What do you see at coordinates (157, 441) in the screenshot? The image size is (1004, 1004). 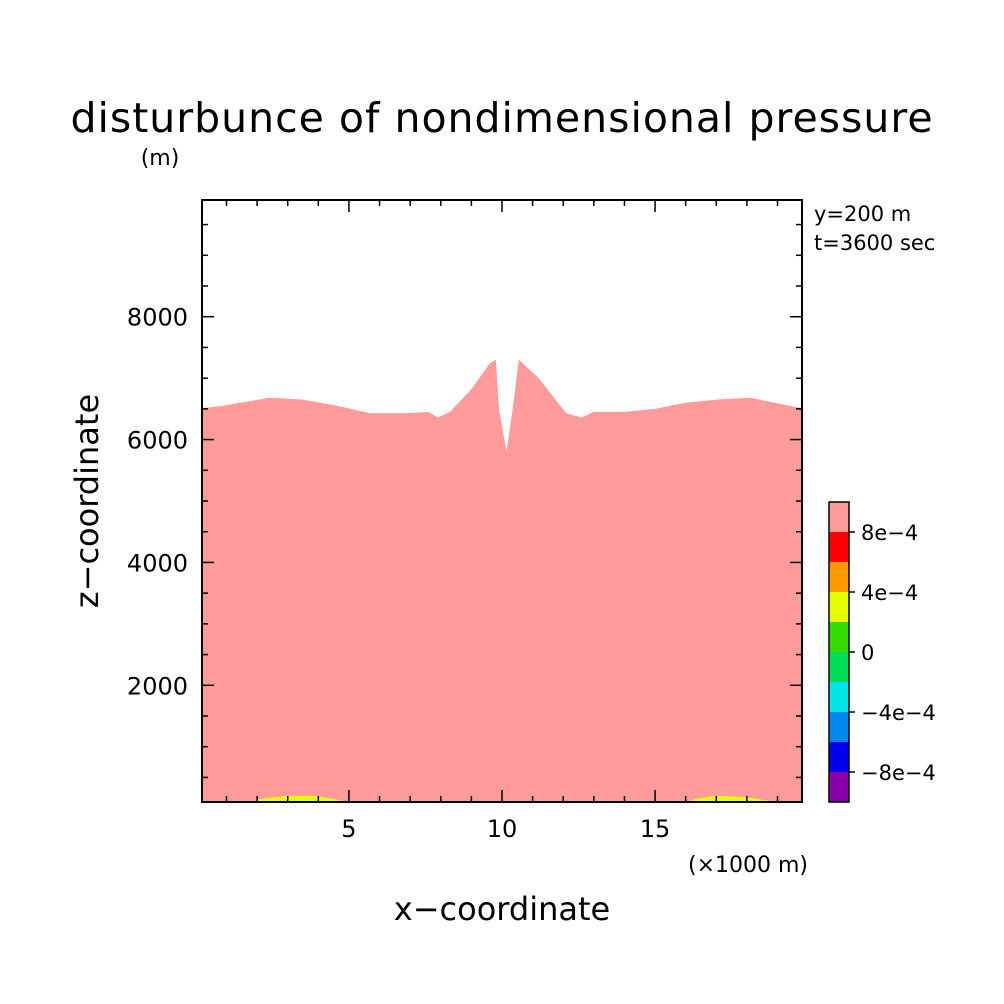 I see `y-tick-label: 6000` at bounding box center [157, 441].